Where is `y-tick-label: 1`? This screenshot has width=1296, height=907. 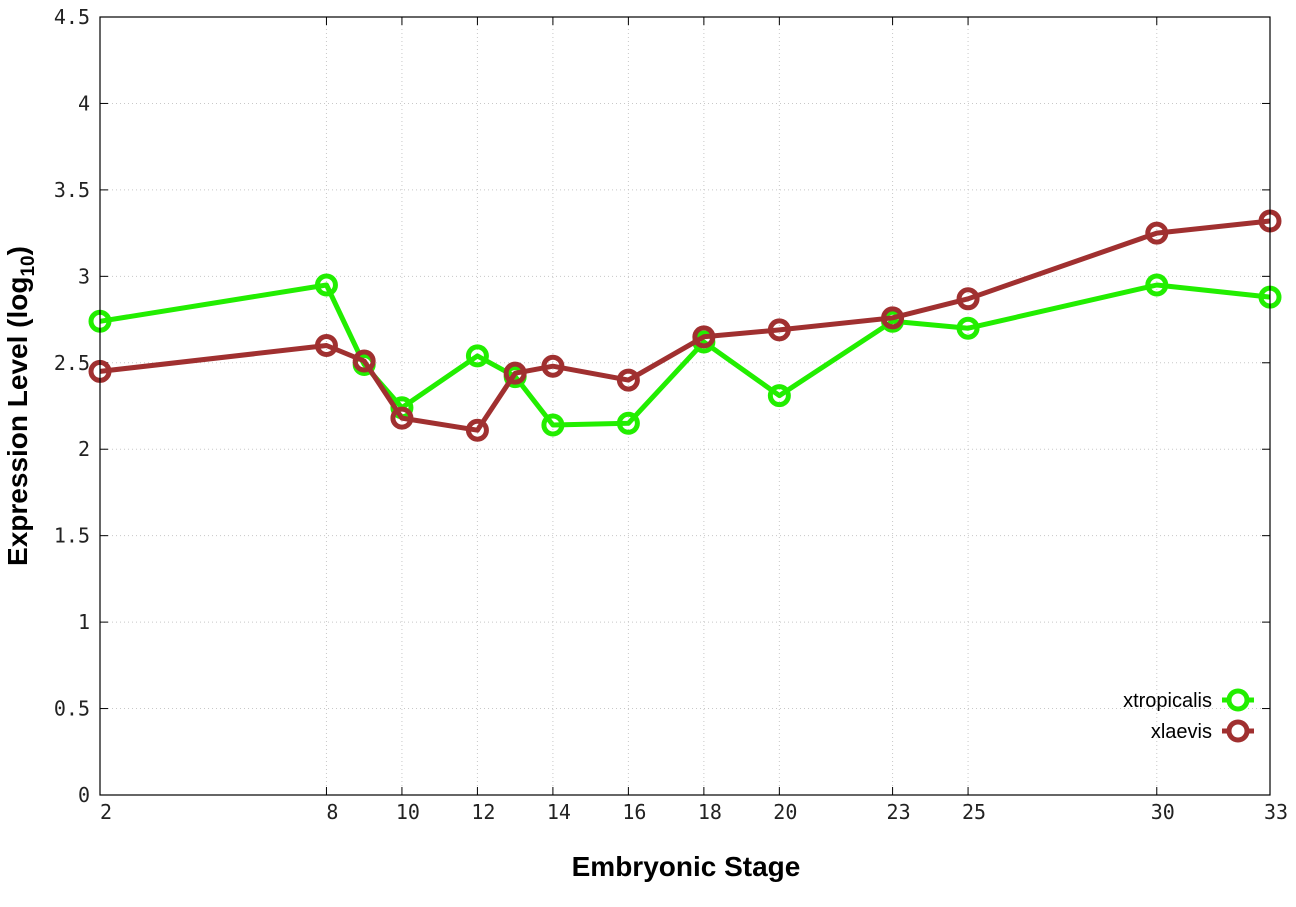
y-tick-label: 1 is located at coordinates (84, 622).